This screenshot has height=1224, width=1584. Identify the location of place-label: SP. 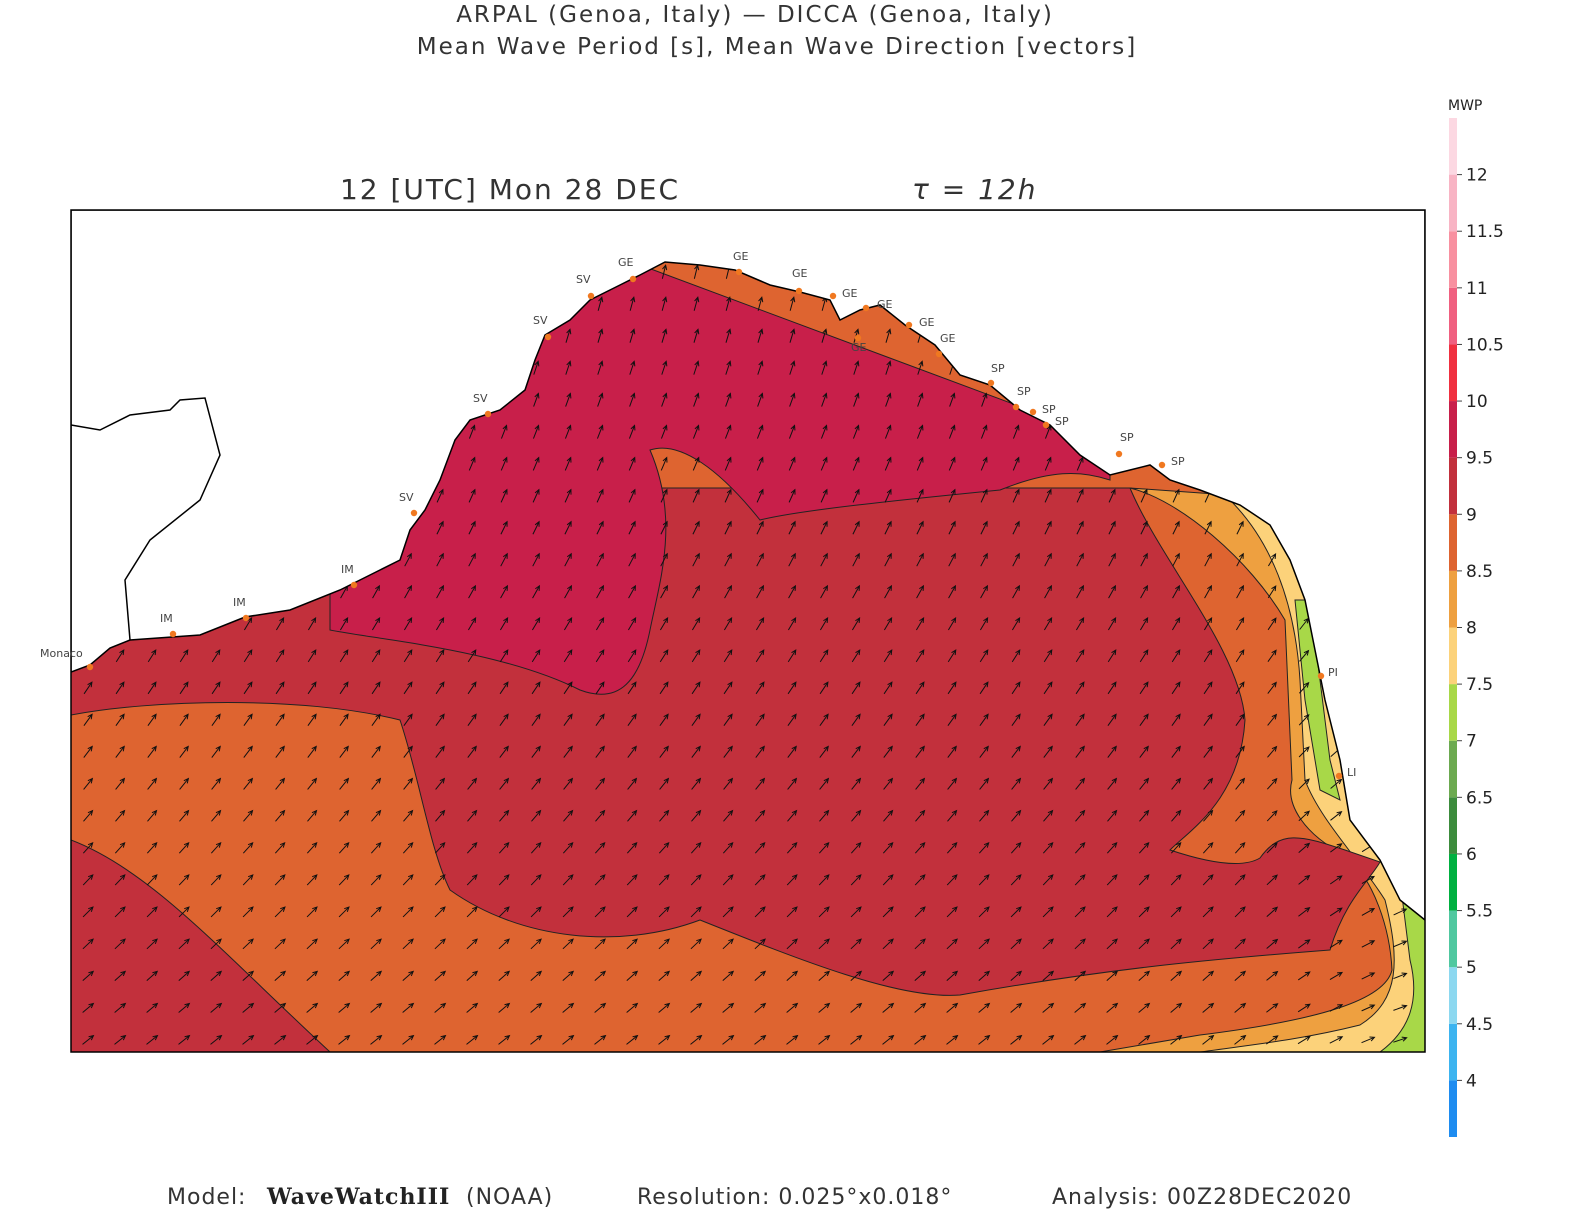
(1062, 421).